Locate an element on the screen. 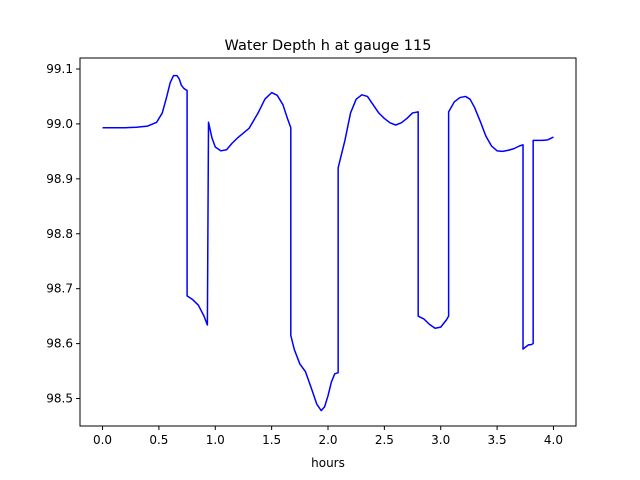  x-tick-label: 4.0 is located at coordinates (553, 440).